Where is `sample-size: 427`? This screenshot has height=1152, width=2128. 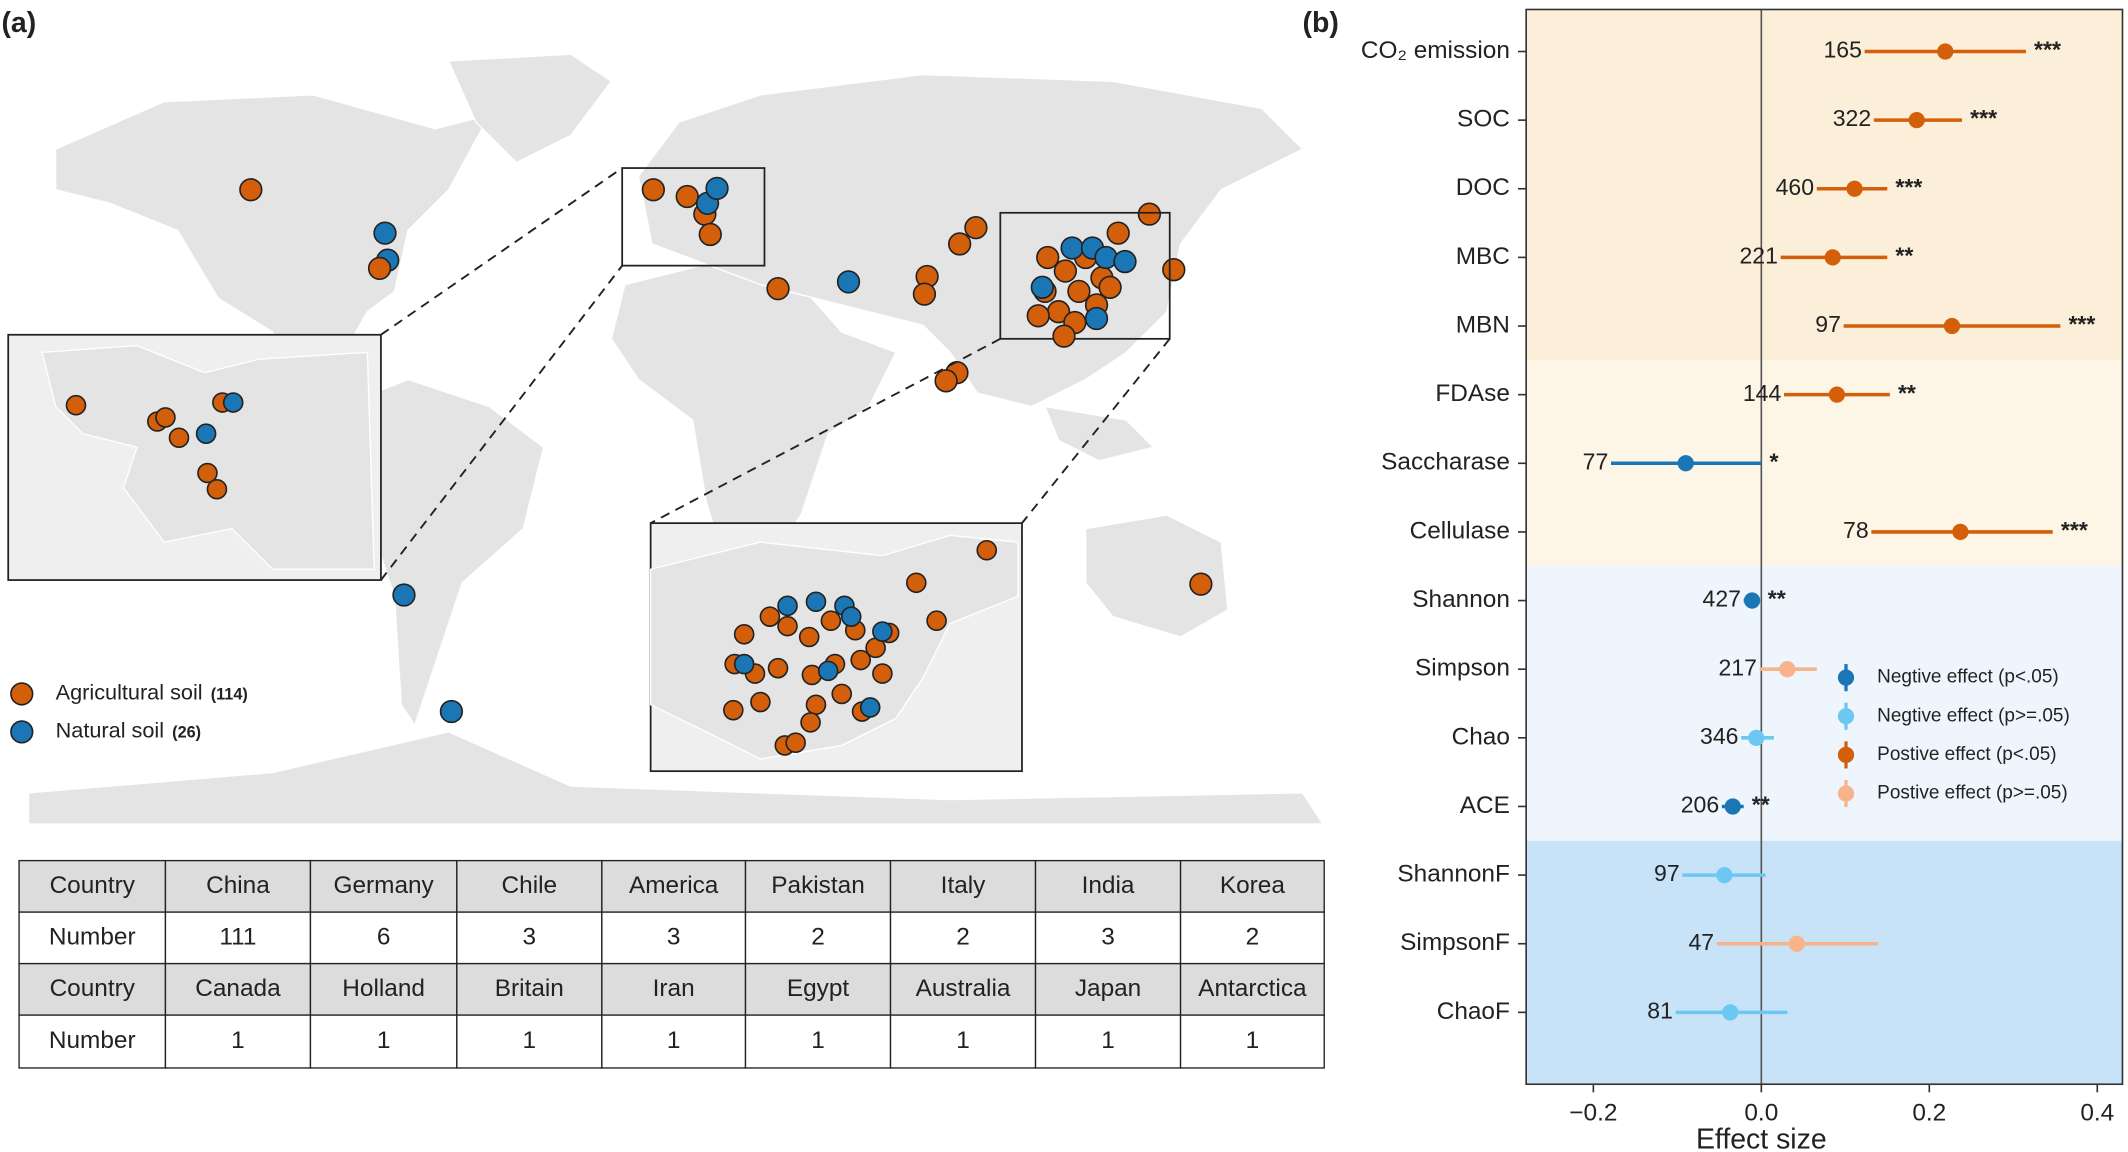 sample-size: 427 is located at coordinates (1722, 599).